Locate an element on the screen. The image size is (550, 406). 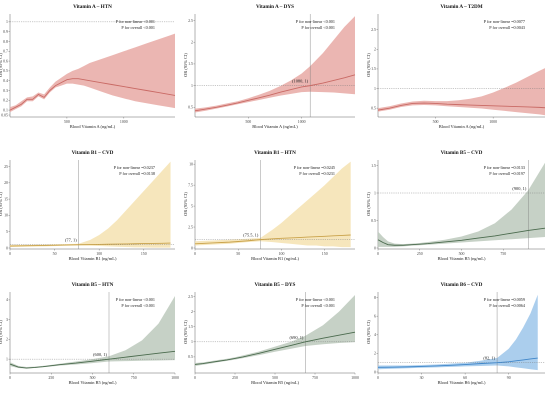
y-tick-label: 0.3 is located at coordinates (5, 91).